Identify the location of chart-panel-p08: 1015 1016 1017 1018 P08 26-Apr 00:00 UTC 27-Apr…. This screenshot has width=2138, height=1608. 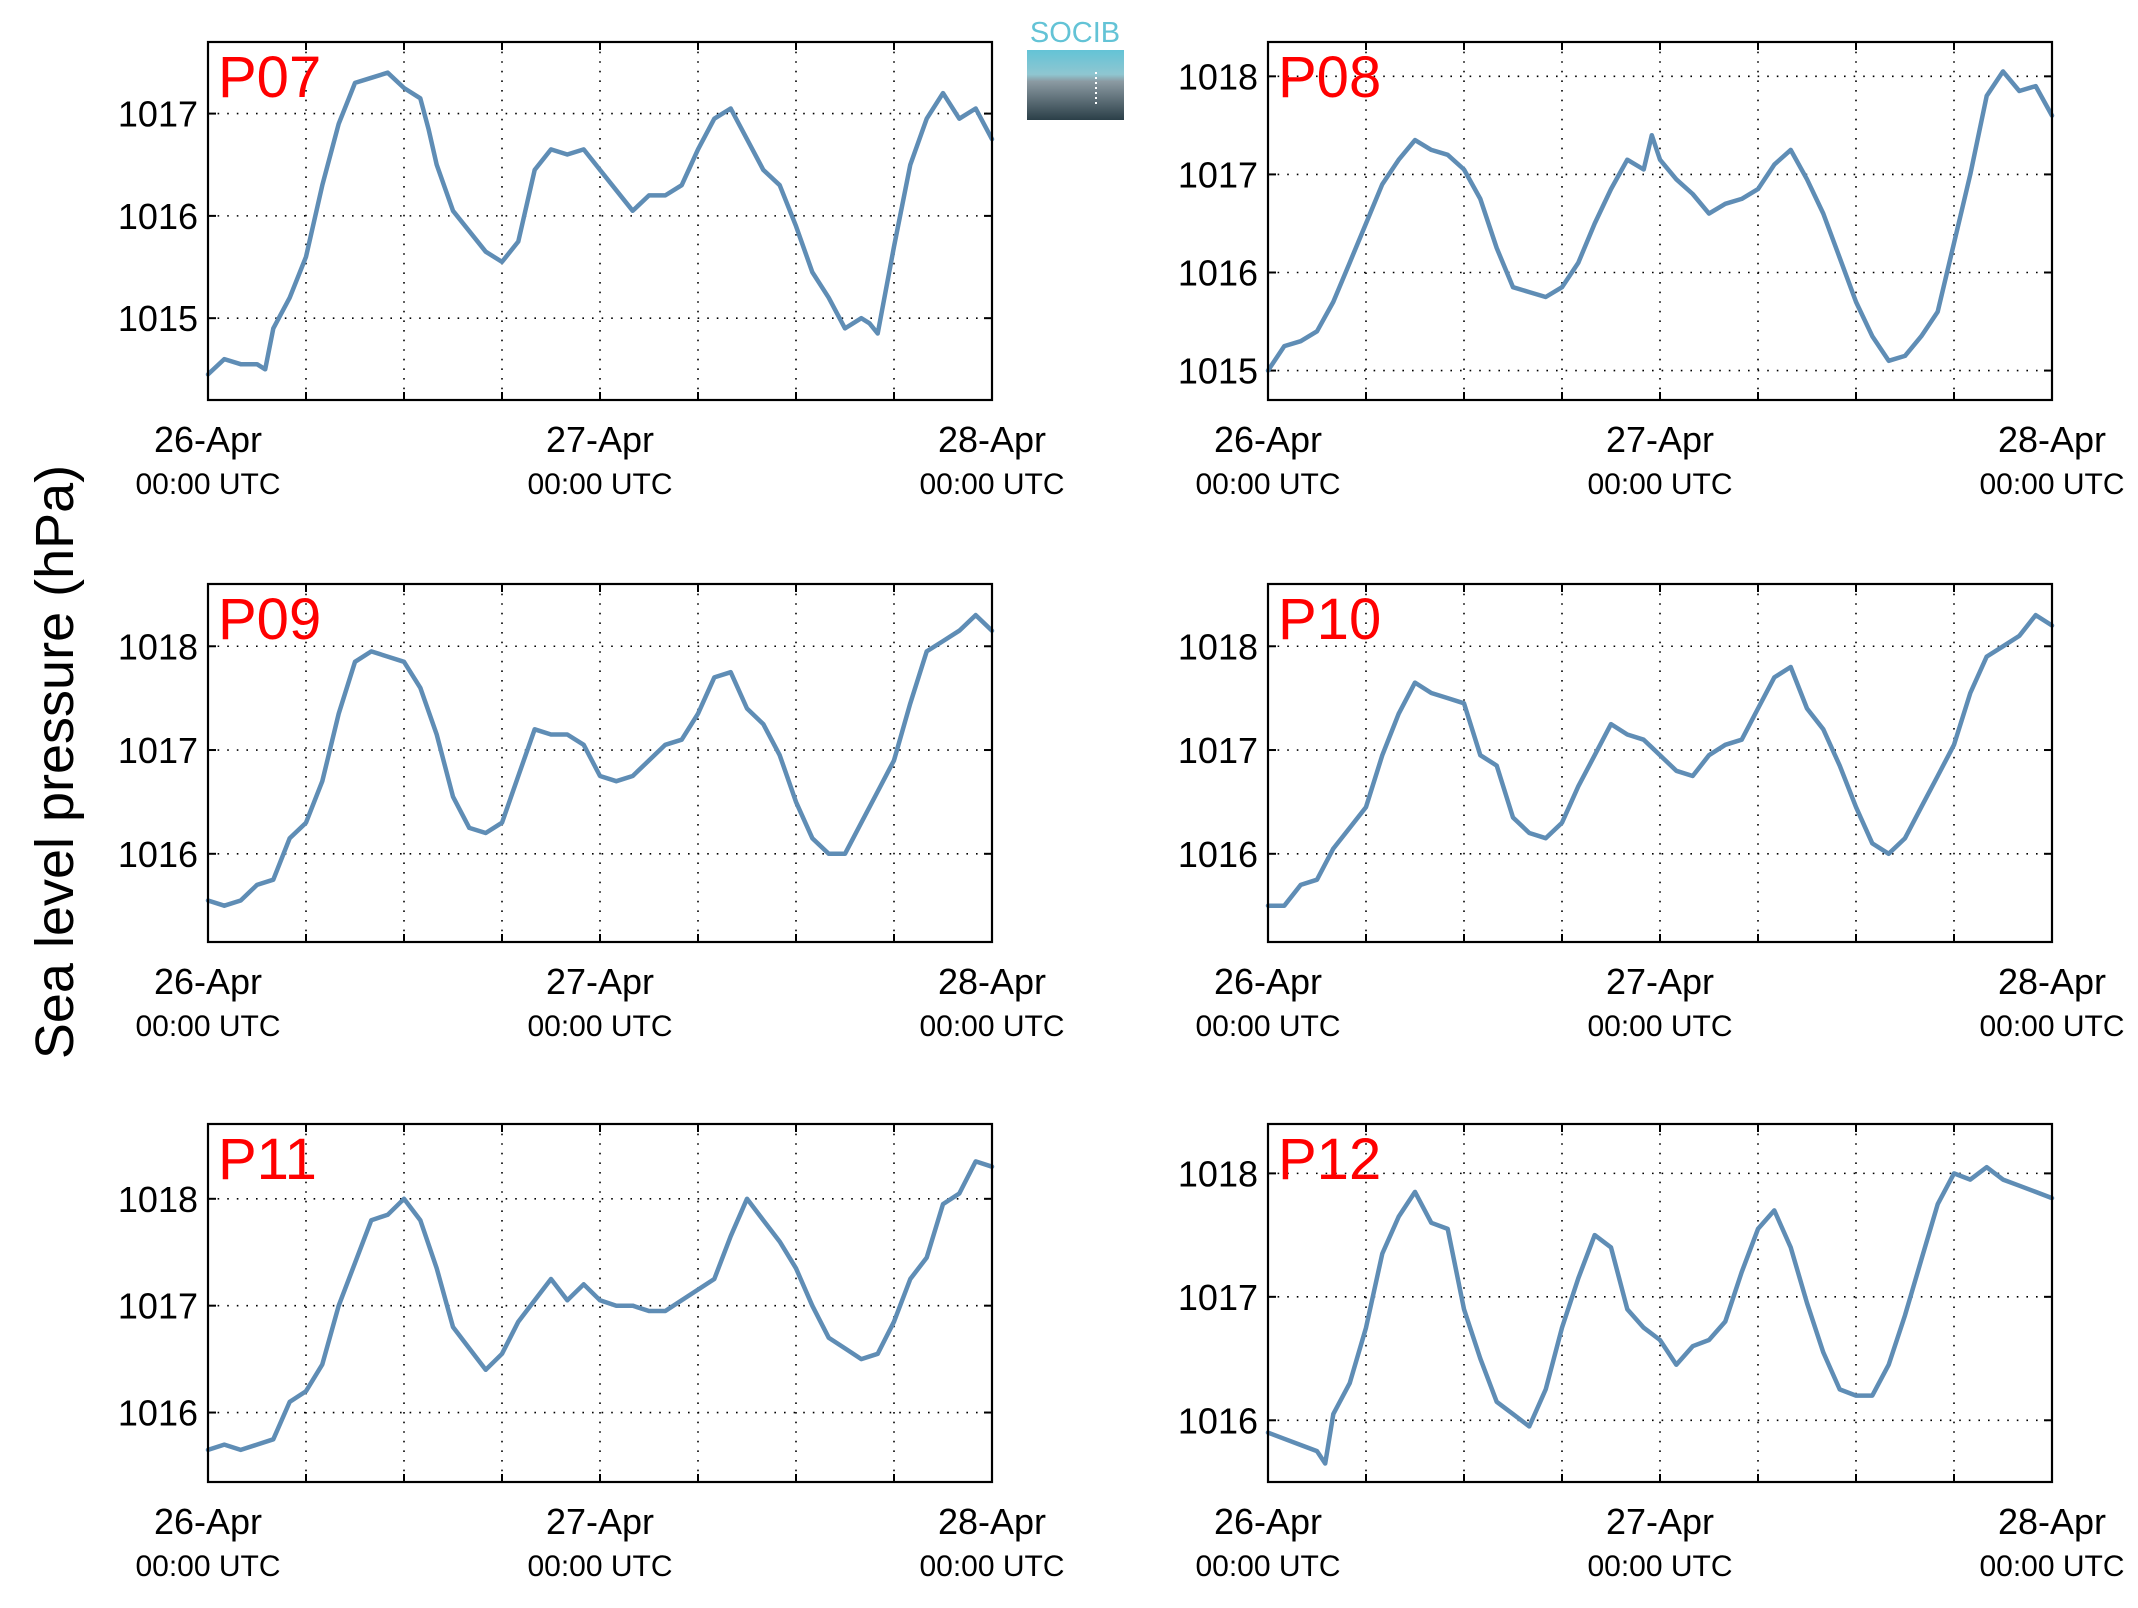
(1651, 270).